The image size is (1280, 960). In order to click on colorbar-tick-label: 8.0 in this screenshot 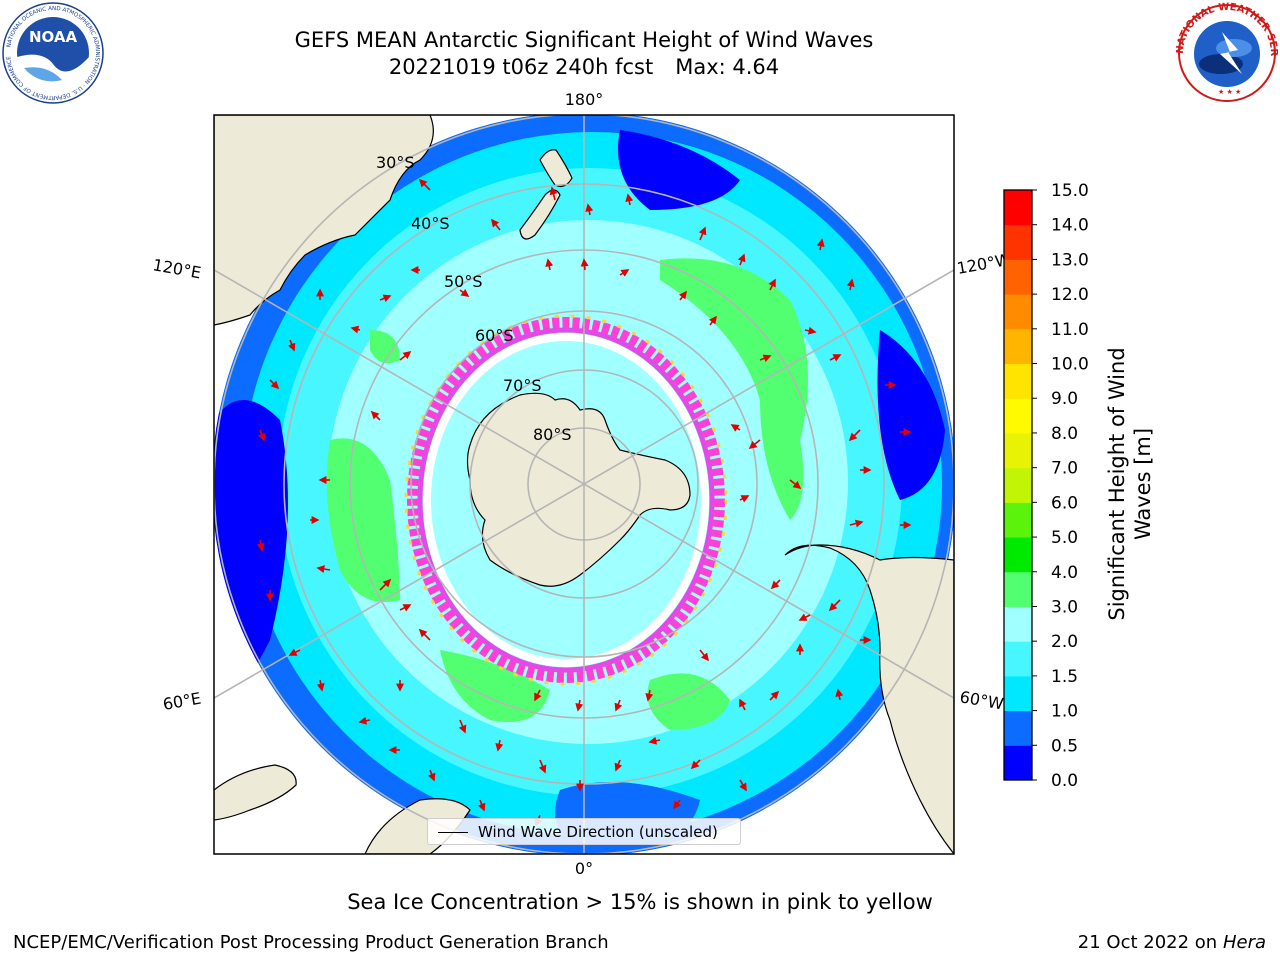, I will do `click(1064, 434)`.